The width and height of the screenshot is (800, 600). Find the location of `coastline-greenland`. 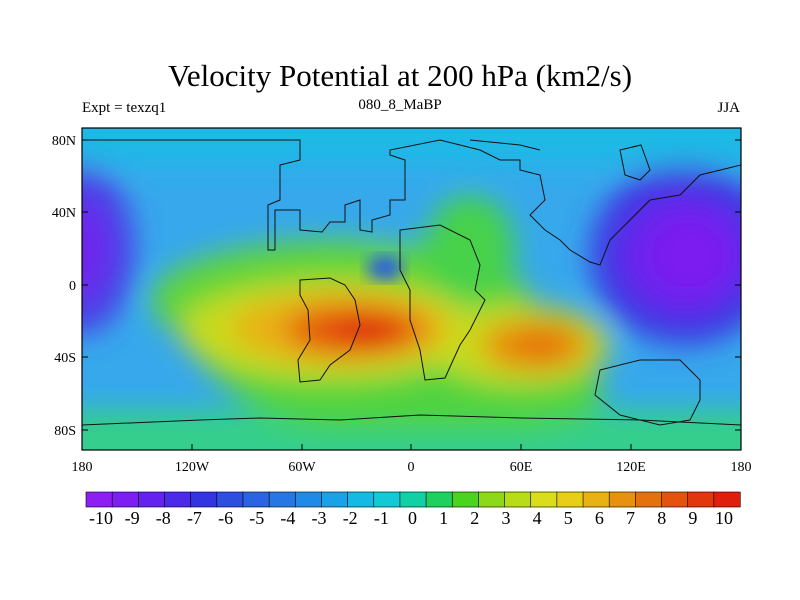

coastline-greenland is located at coordinates (635, 162).